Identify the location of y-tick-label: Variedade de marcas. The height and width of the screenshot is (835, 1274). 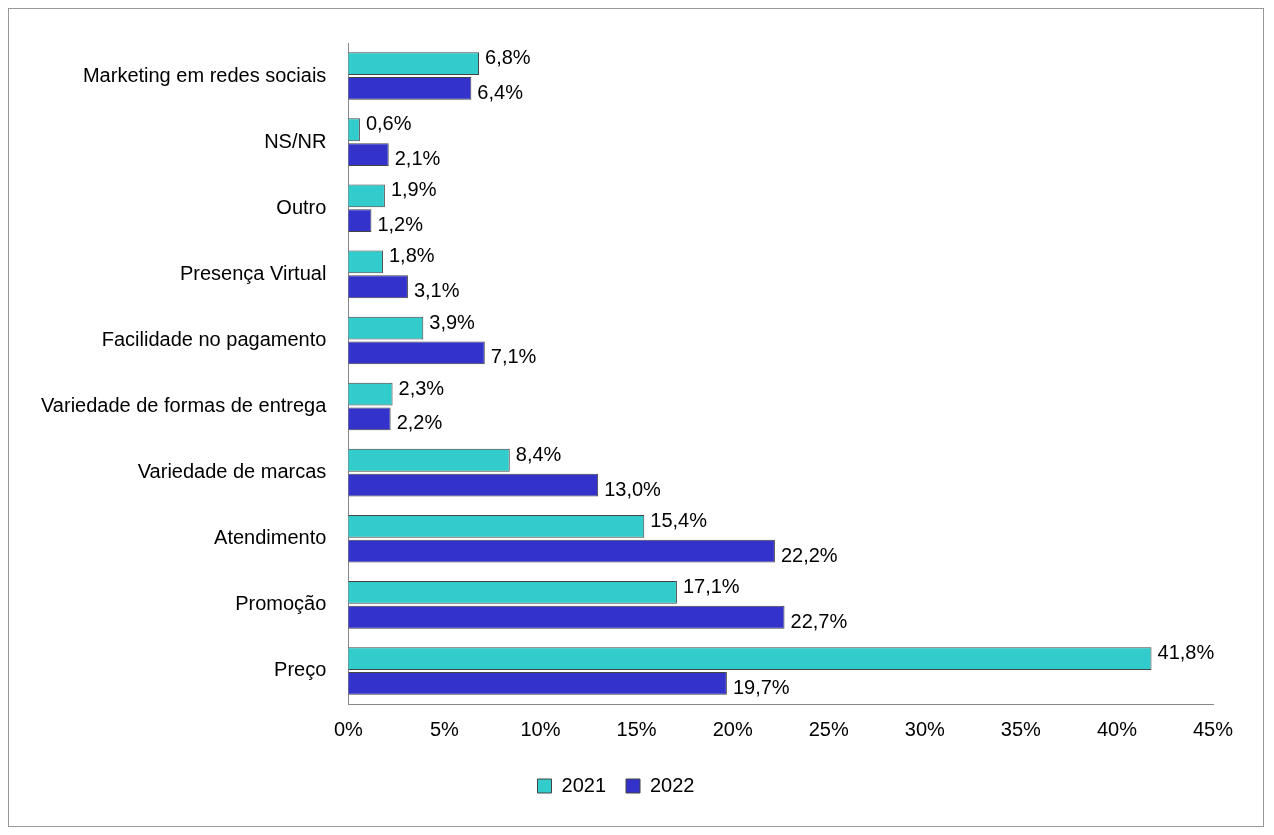
(232, 471).